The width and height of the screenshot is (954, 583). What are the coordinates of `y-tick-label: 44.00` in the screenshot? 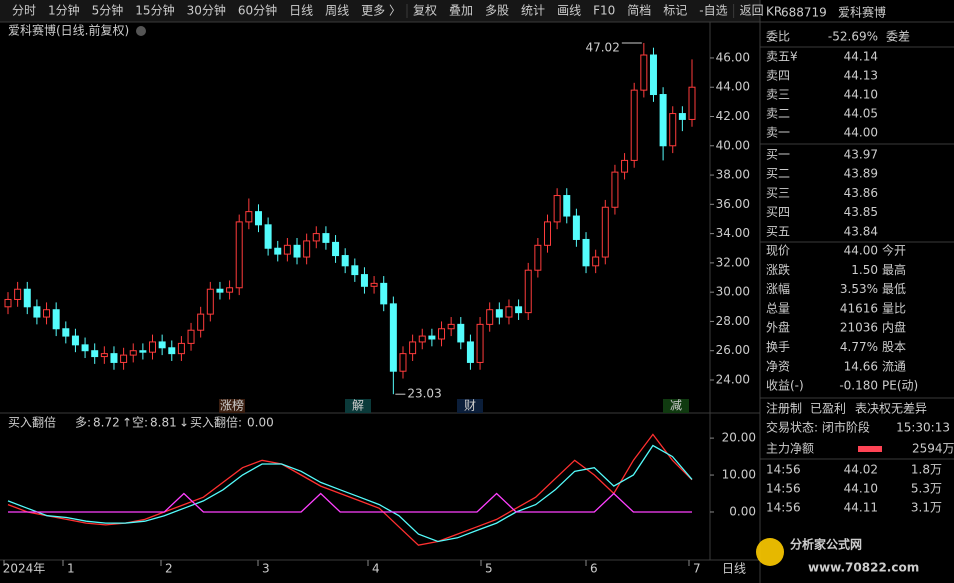 It's located at (733, 87).